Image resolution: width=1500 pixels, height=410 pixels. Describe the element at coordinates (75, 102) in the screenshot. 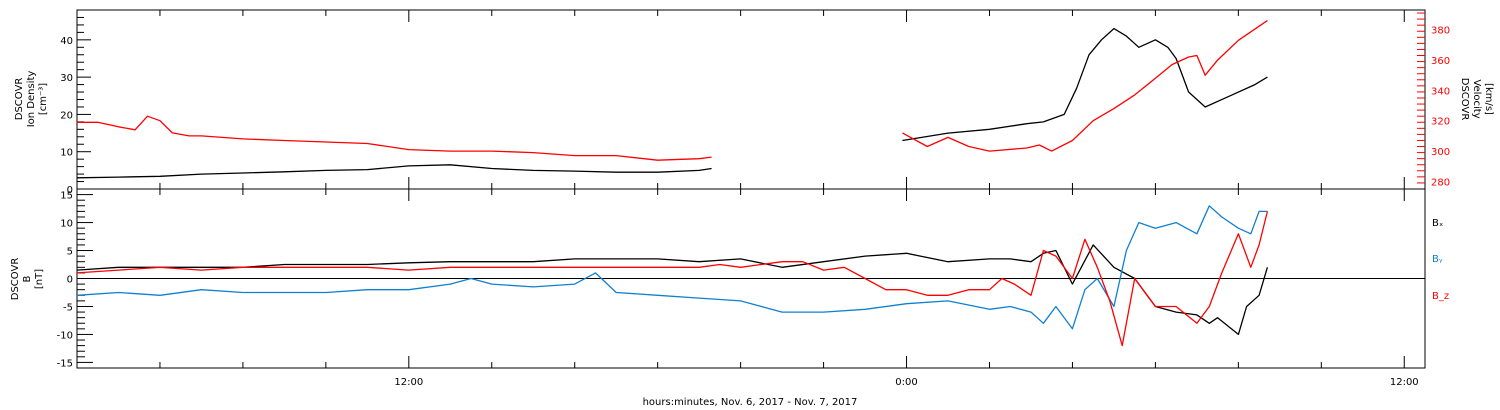

I see `density-axis-ticks: 0 10 20 30 40` at that location.